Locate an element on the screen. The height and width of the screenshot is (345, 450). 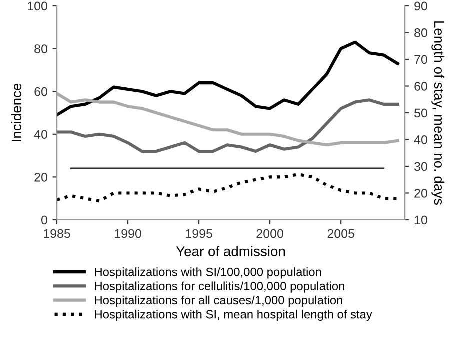
y2-tick-label: 20 is located at coordinates (421, 193).